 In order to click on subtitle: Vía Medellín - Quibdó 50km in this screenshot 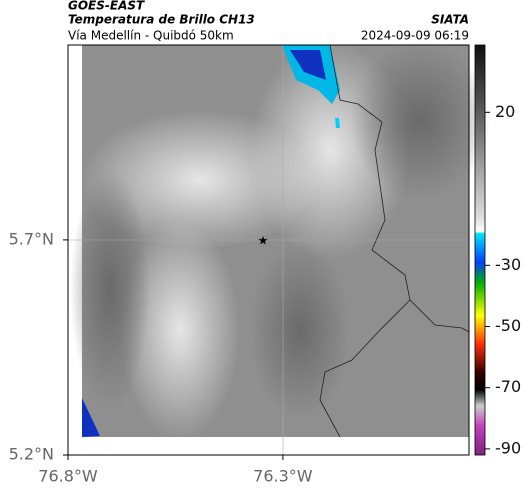, I will do `click(151, 36)`.